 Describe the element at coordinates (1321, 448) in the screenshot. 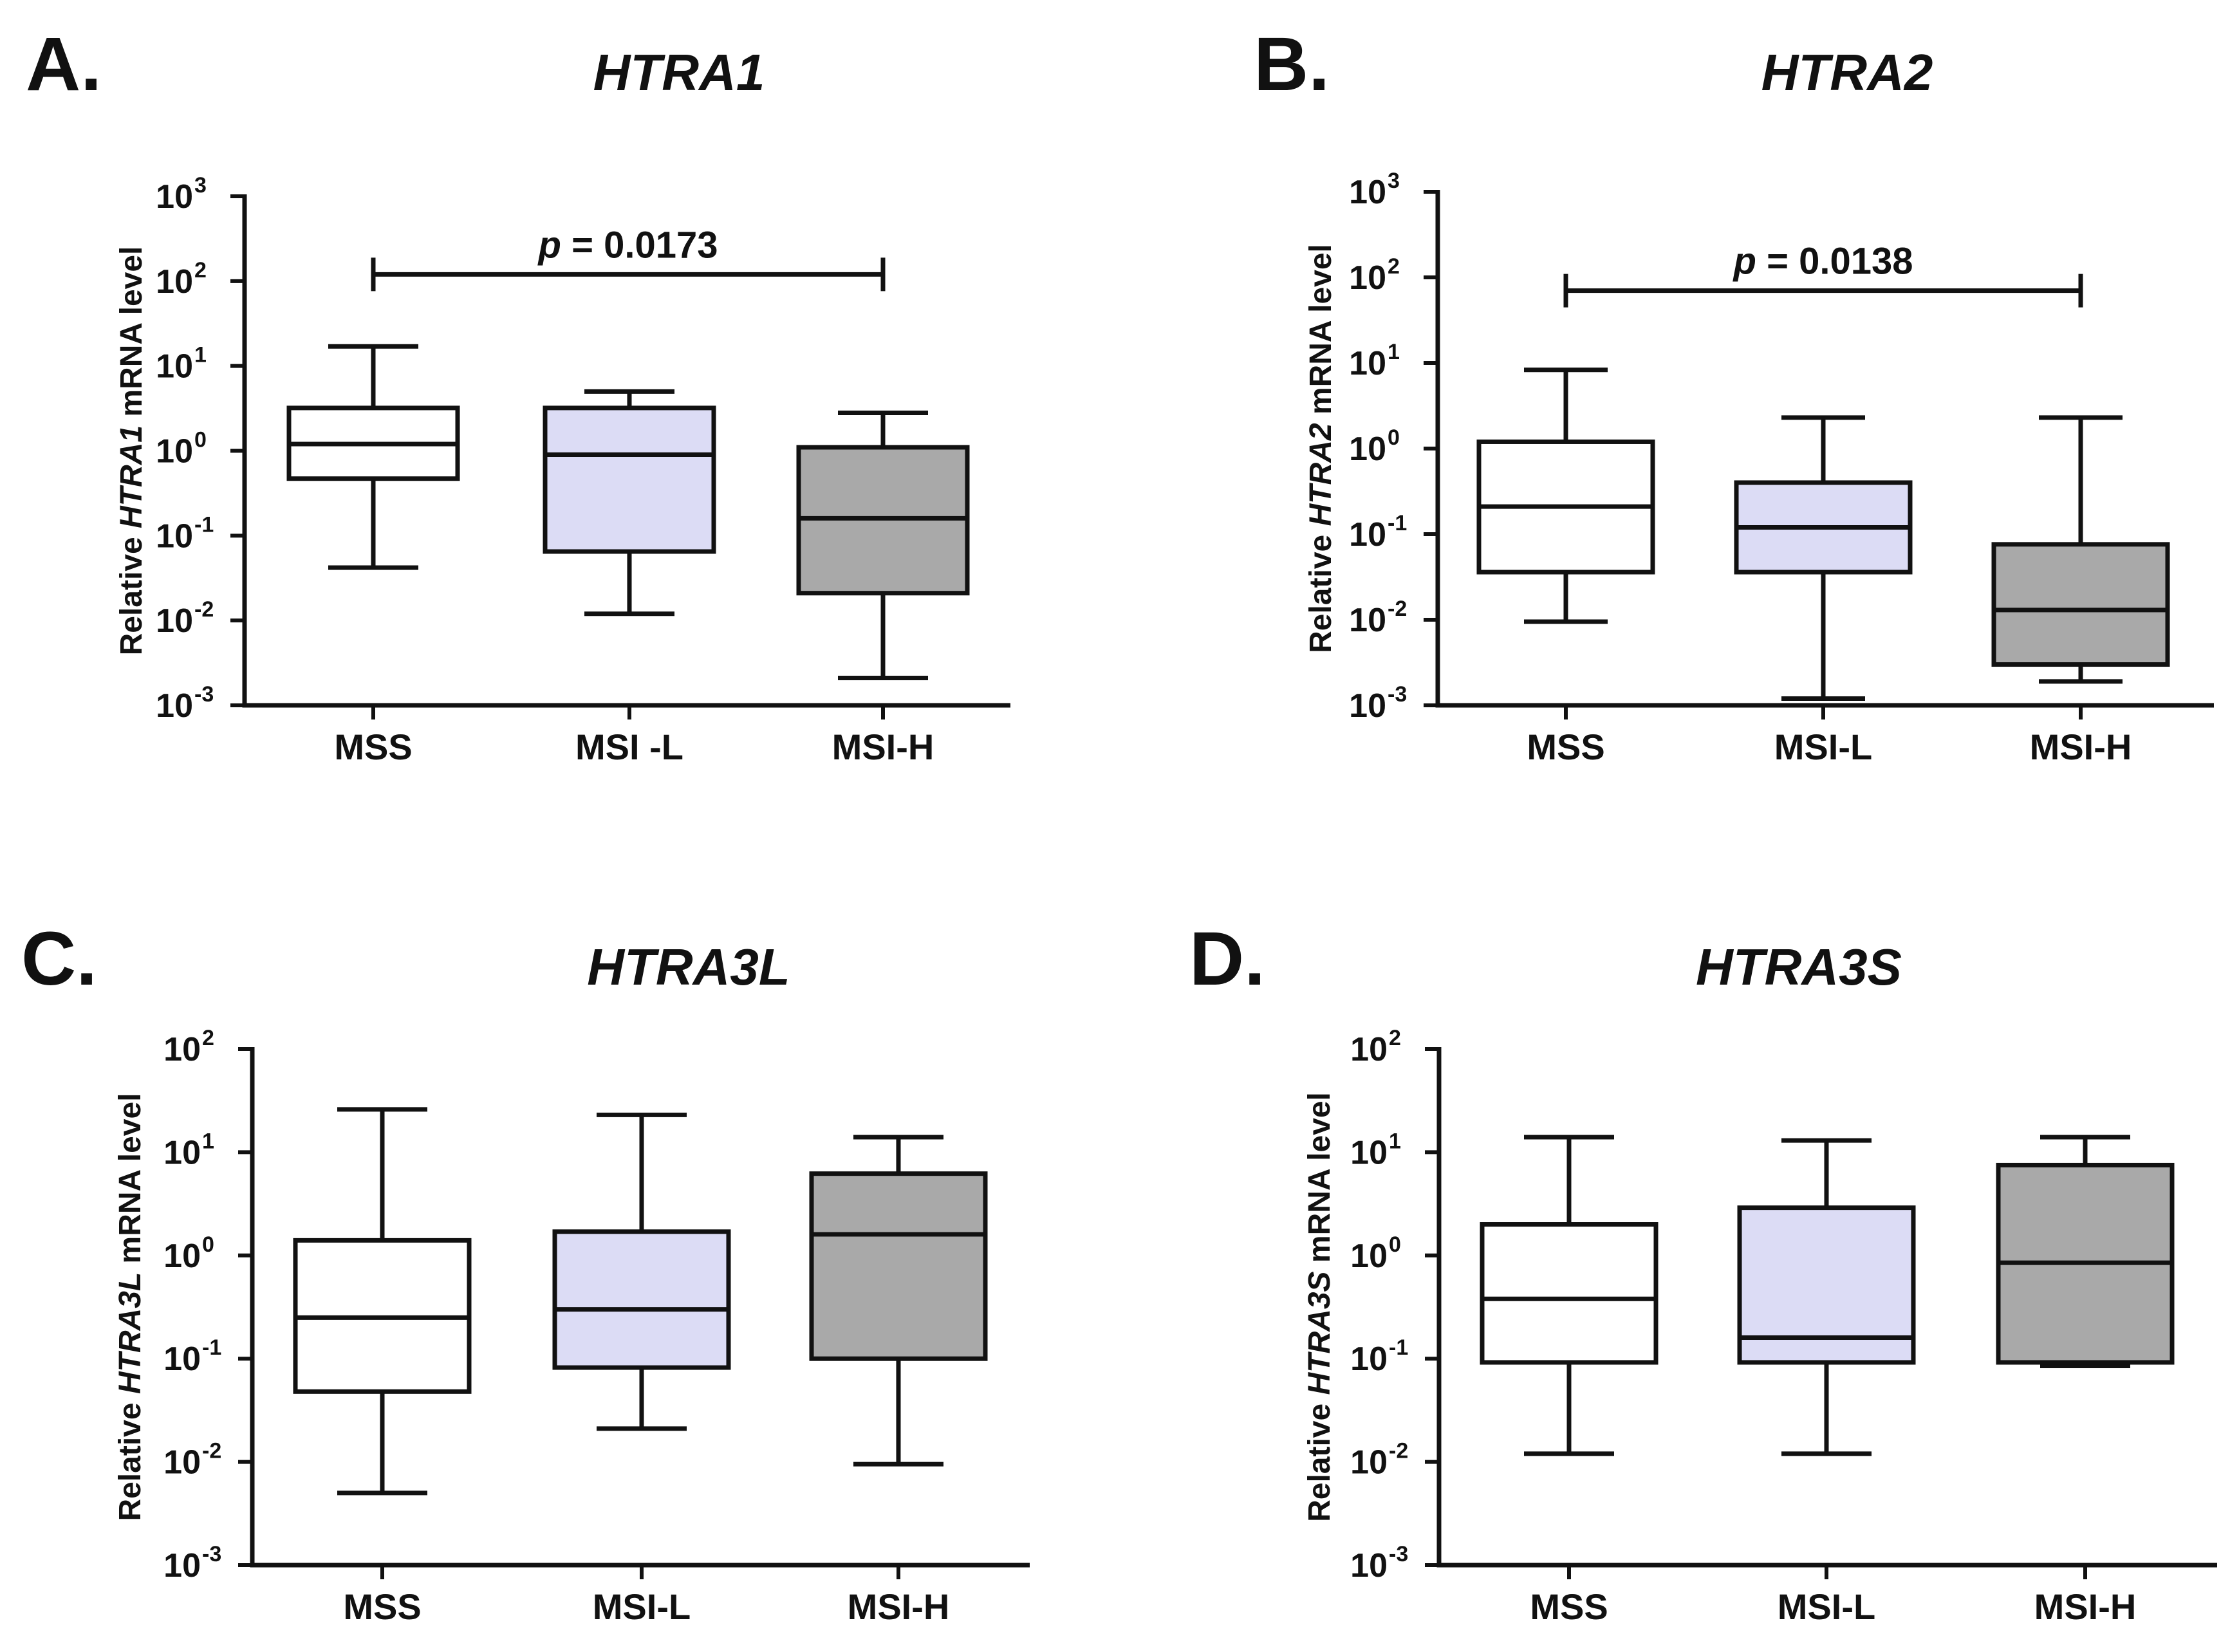

I see `y-axis-label: Relative HTRA2 mRNA level` at that location.